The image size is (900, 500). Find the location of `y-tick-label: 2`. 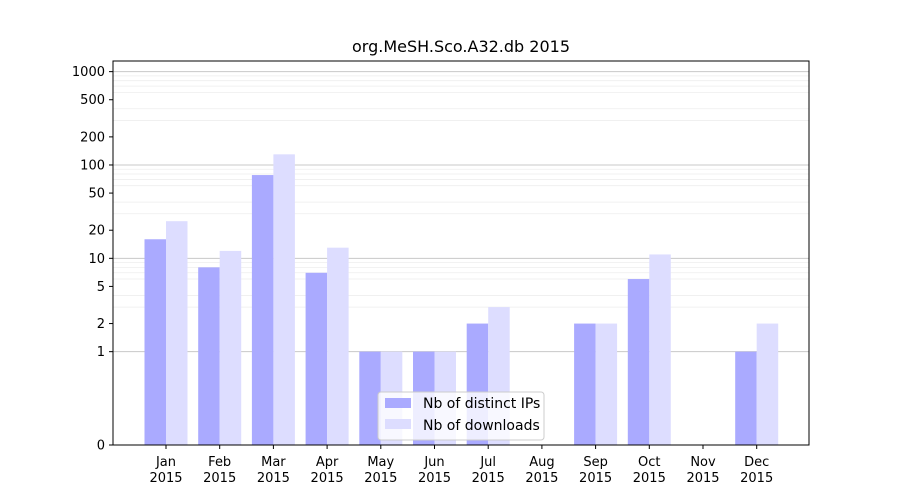

y-tick-label: 2 is located at coordinates (101, 324).